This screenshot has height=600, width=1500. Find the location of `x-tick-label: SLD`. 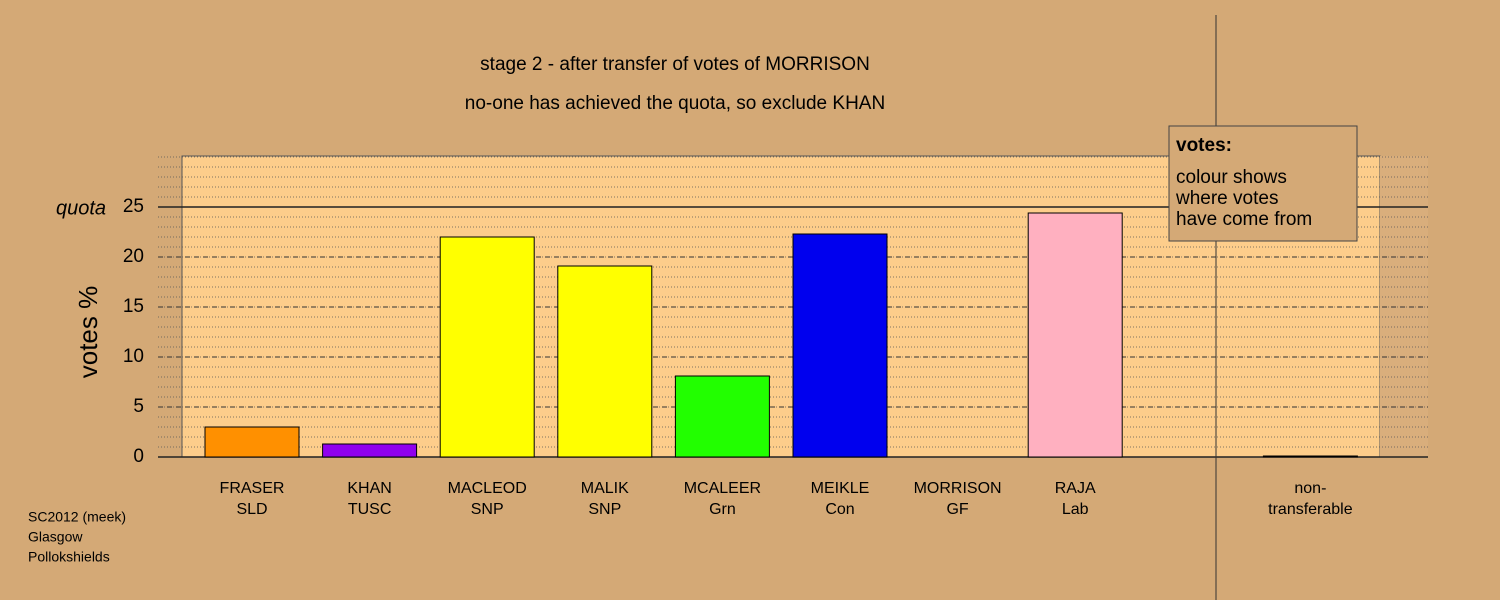

x-tick-label: SLD is located at coordinates (251, 509).